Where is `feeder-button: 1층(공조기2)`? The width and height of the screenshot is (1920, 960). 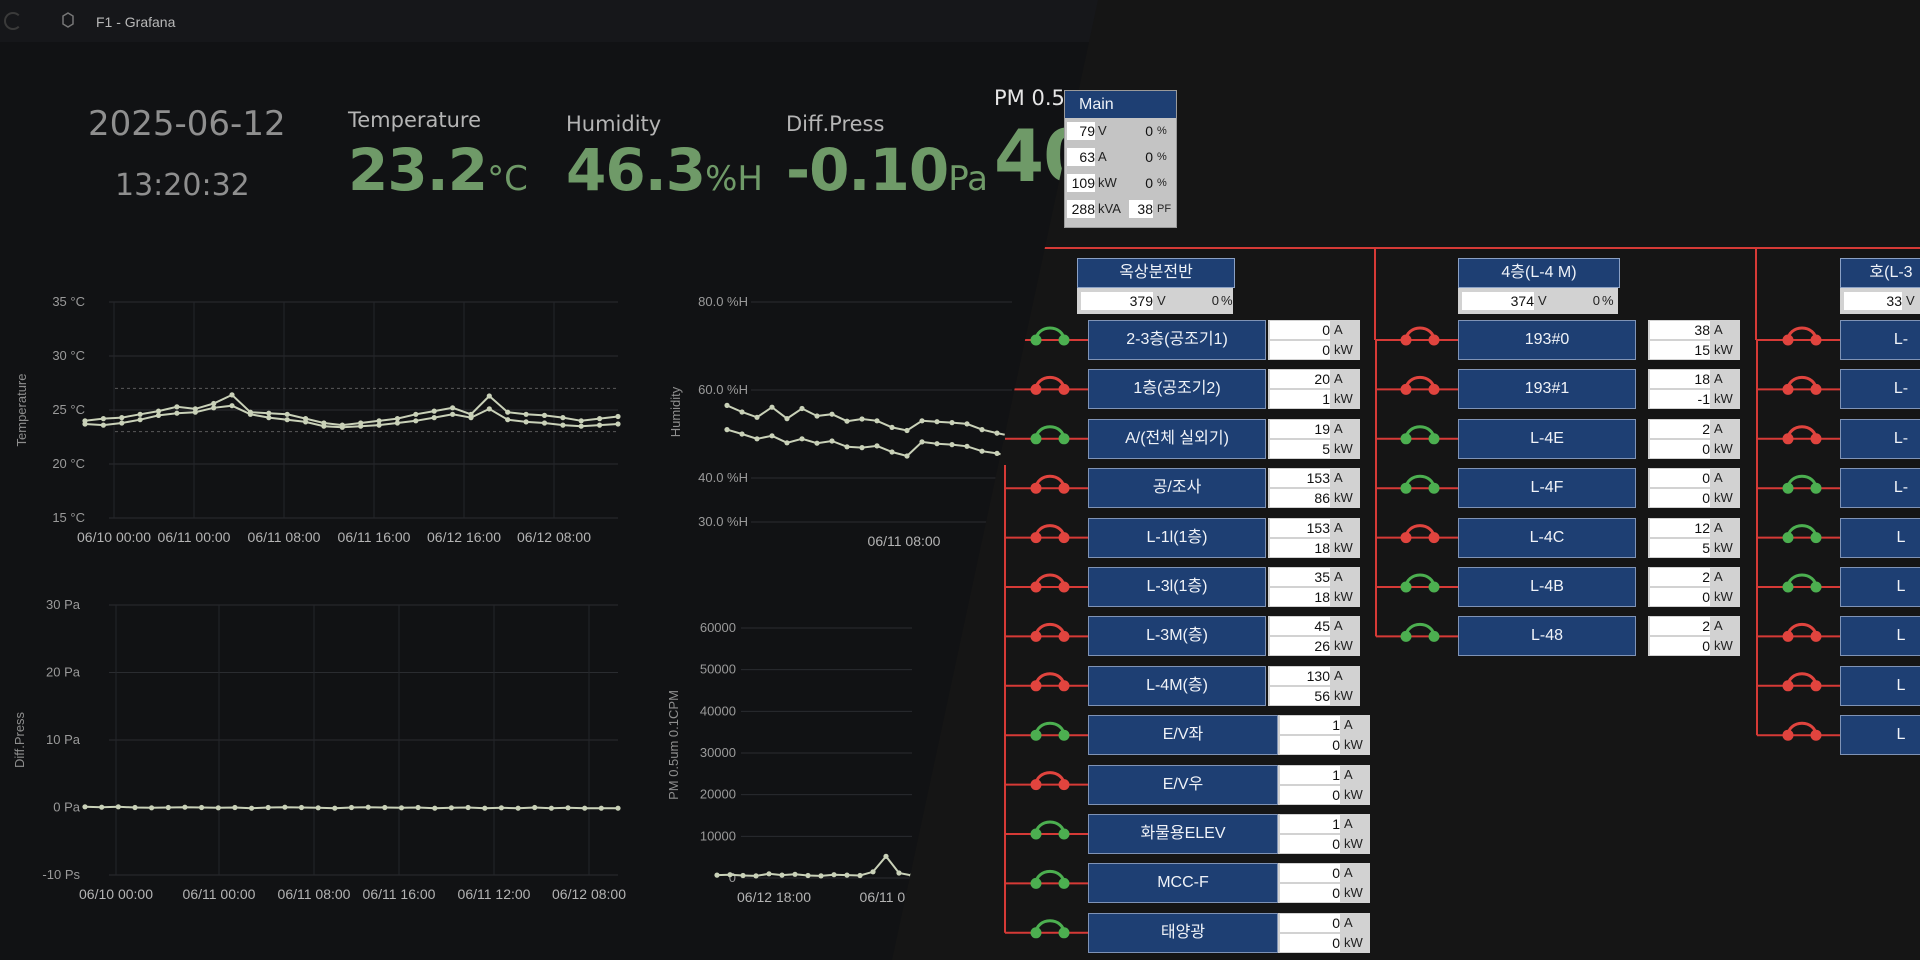 feeder-button: 1층(공조기2) is located at coordinates (1177, 389).